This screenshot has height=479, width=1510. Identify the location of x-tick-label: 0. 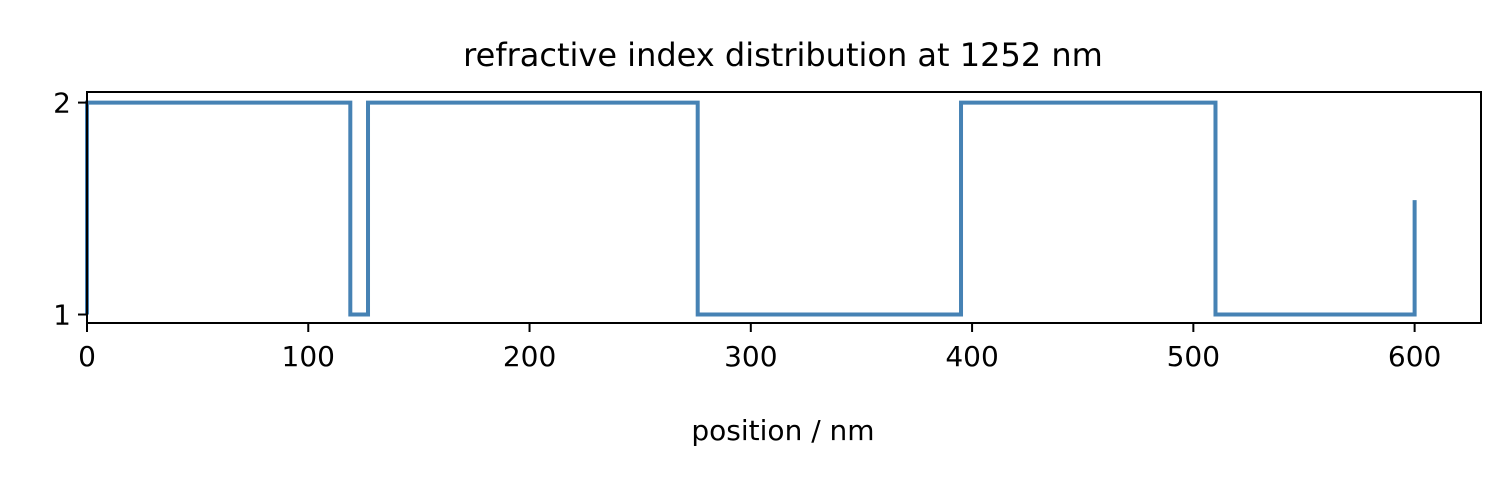
(87, 356).